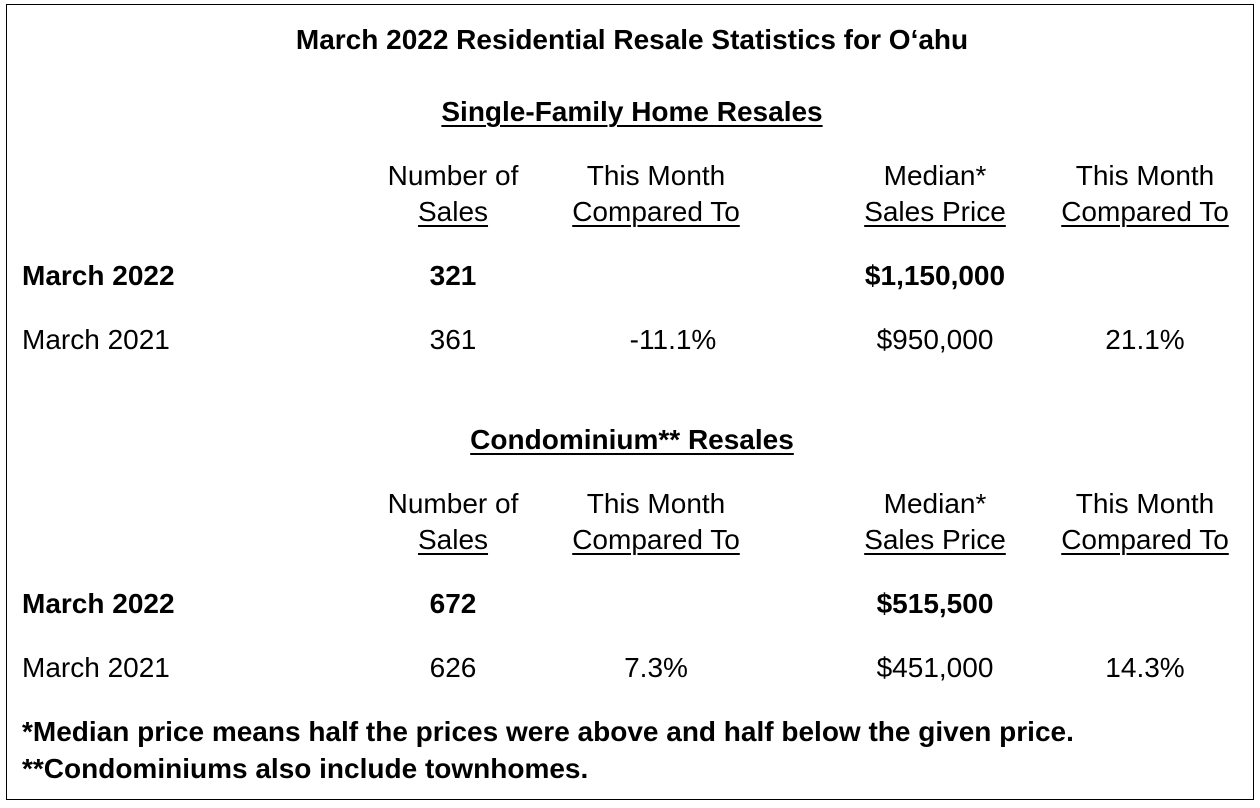  What do you see at coordinates (632, 439) in the screenshot?
I see `condo-heading: Condominium** Resales` at bounding box center [632, 439].